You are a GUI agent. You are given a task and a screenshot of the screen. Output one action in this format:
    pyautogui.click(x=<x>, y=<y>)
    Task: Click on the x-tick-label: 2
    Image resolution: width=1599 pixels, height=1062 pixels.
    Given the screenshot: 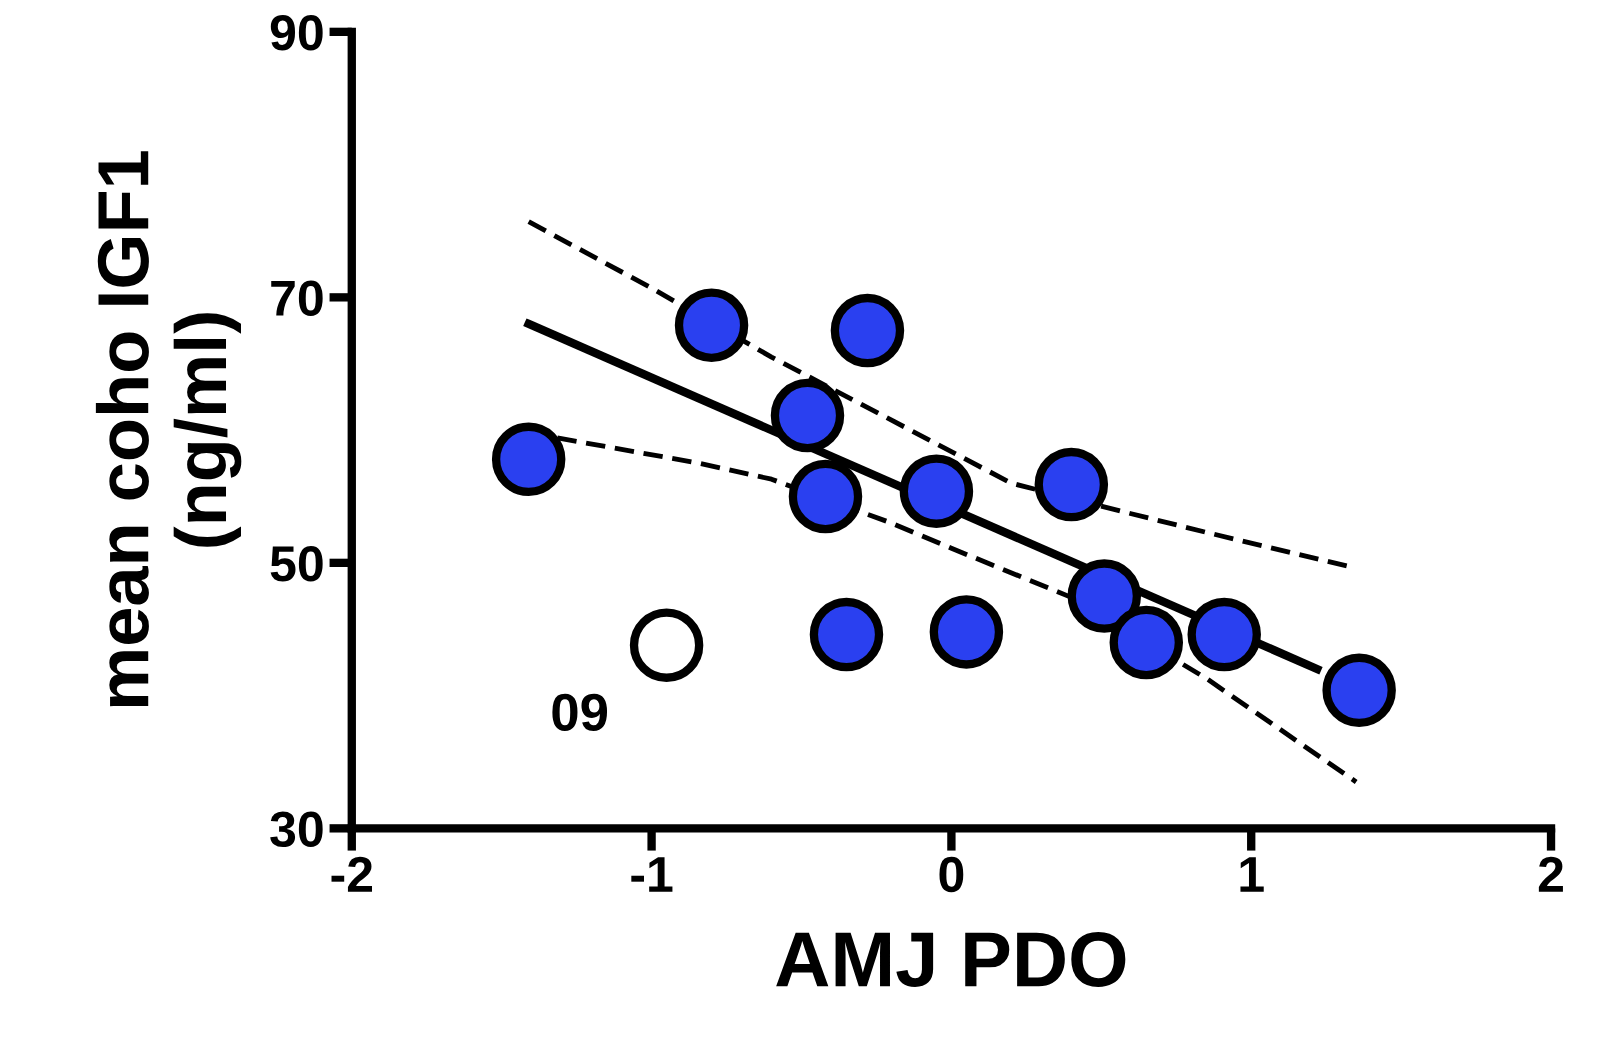 What is the action you would take?
    pyautogui.click(x=1550, y=874)
    